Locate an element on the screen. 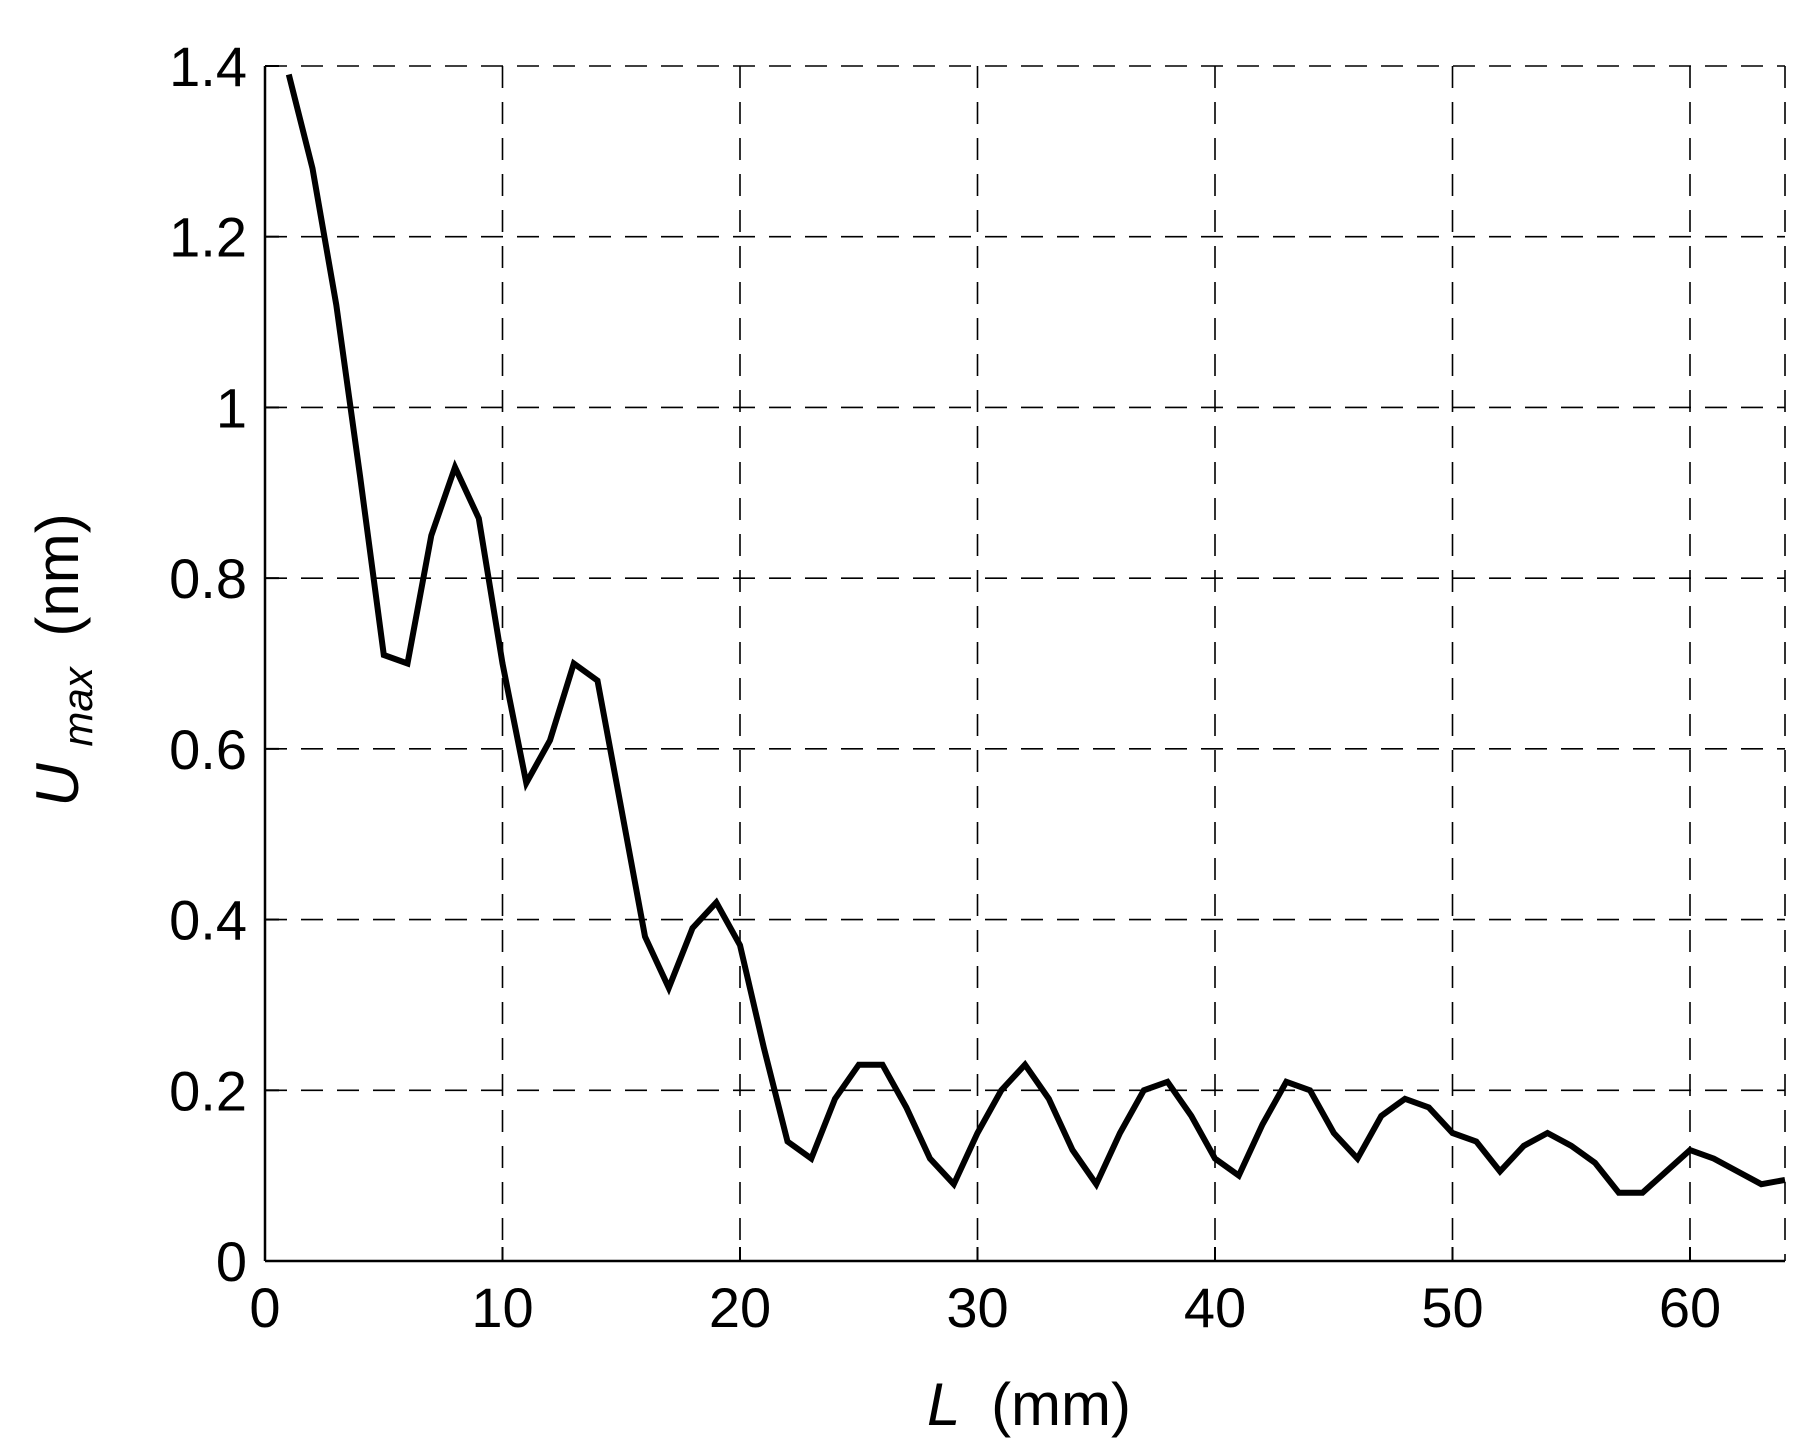 This screenshot has height=1449, width=1820. x-tick-label: 30 is located at coordinates (977, 1307).